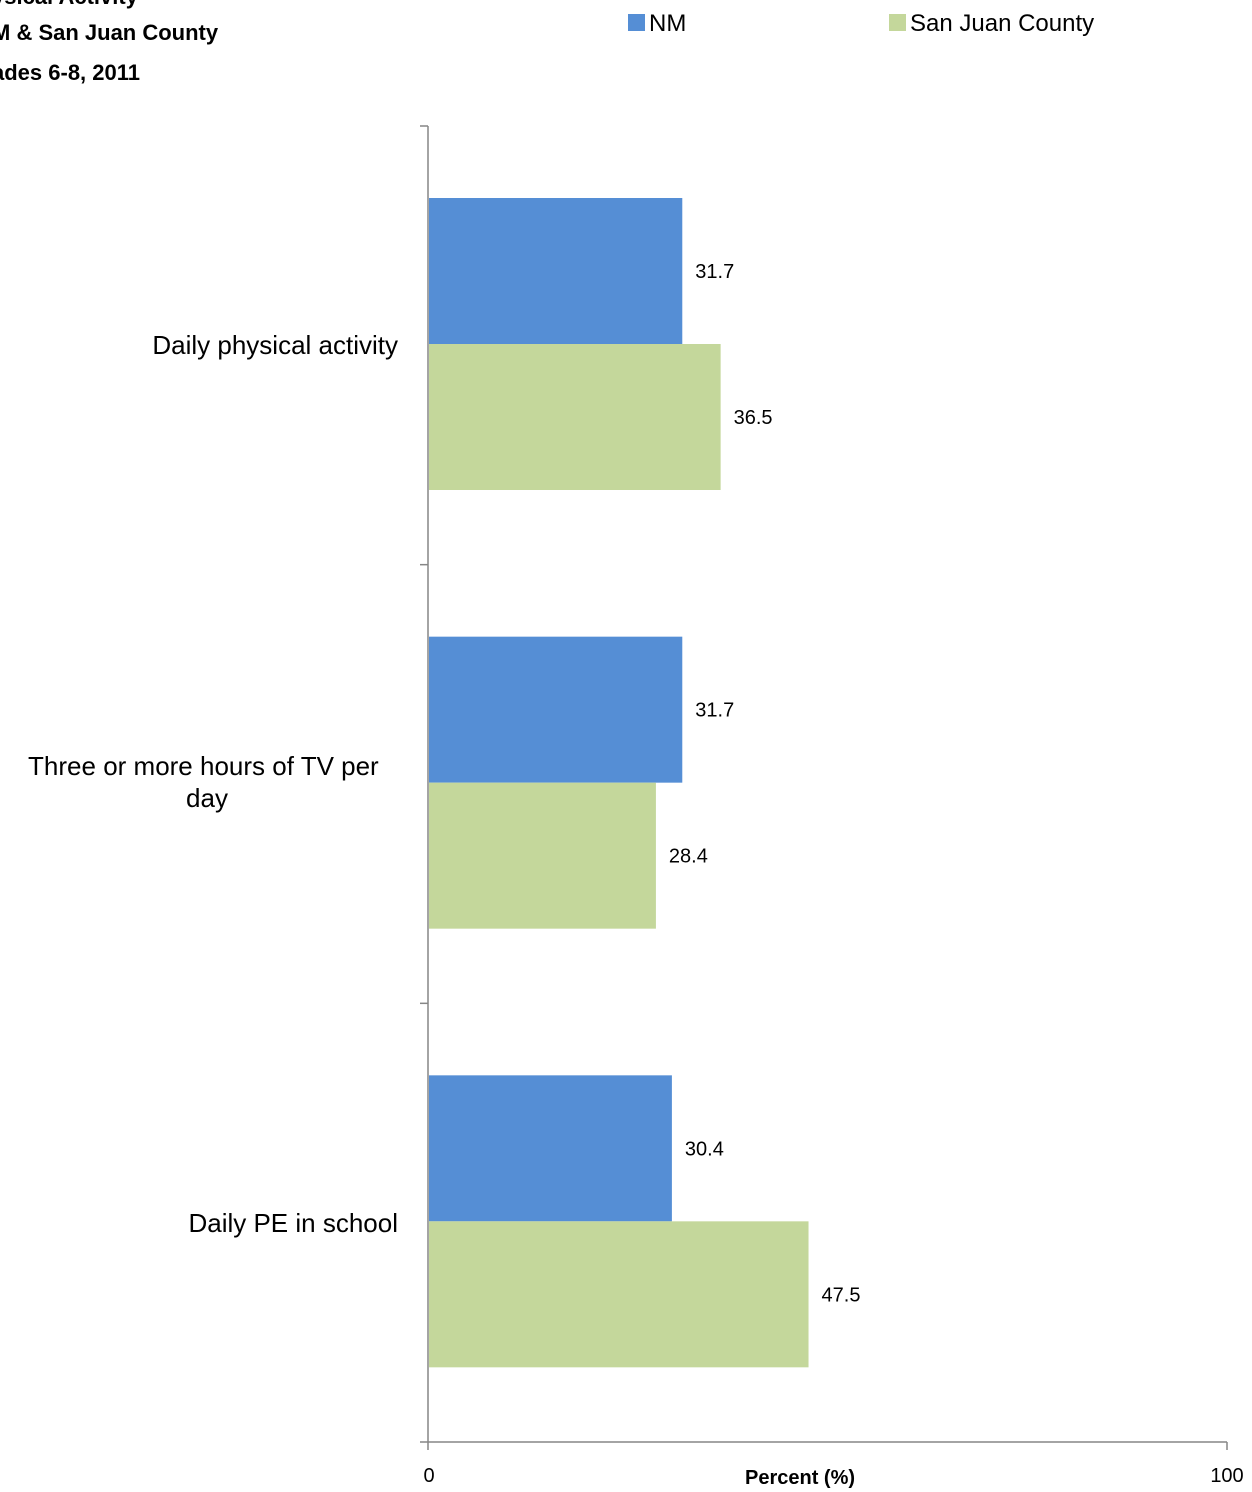 This screenshot has width=1252, height=1492. Describe the element at coordinates (800, 1478) in the screenshot. I see `x-axis-title: Percent (%)` at that location.